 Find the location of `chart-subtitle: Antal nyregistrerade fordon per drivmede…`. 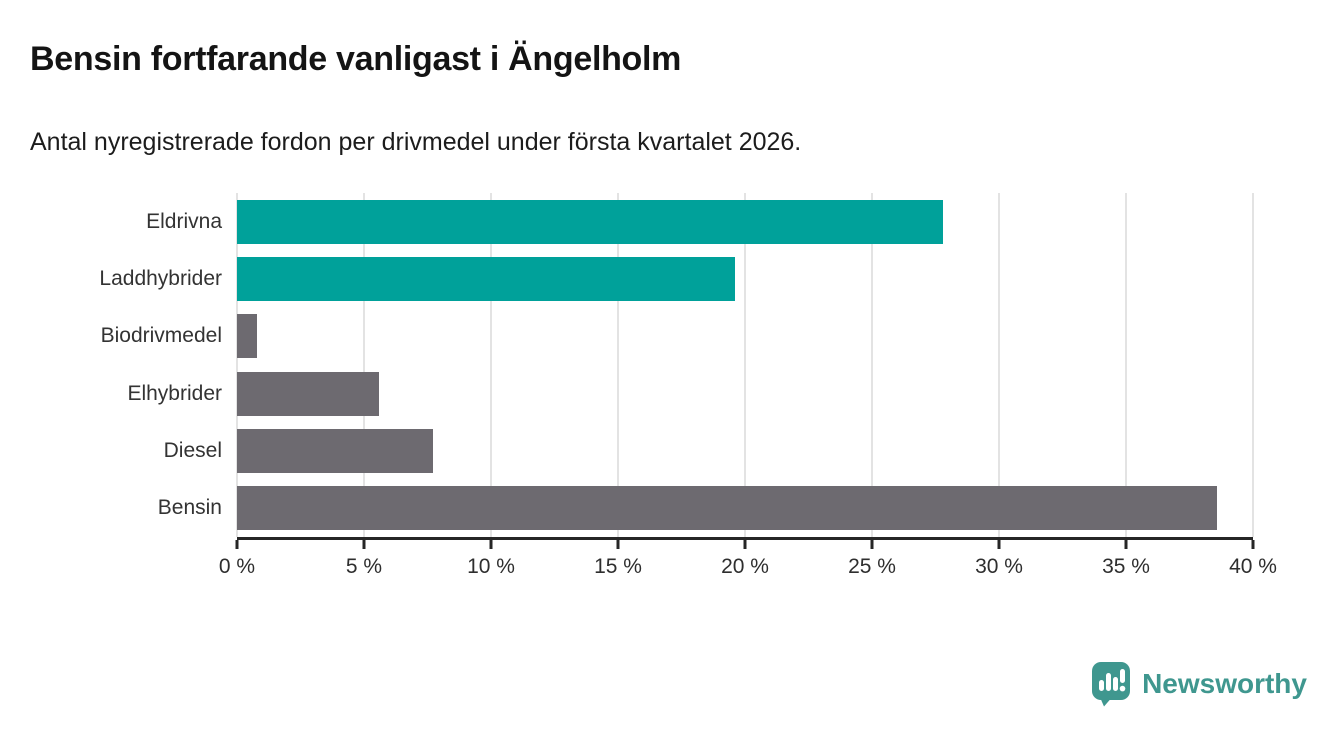

chart-subtitle: Antal nyregistrerade fordon per drivmede… is located at coordinates (416, 142).